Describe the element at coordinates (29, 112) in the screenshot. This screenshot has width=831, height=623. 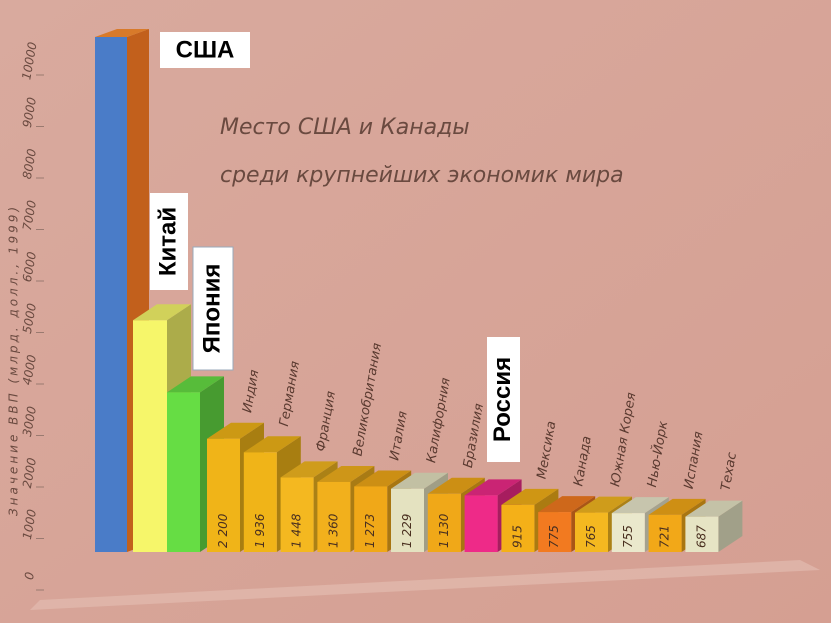
I see `y-tick-label: 9000` at that location.